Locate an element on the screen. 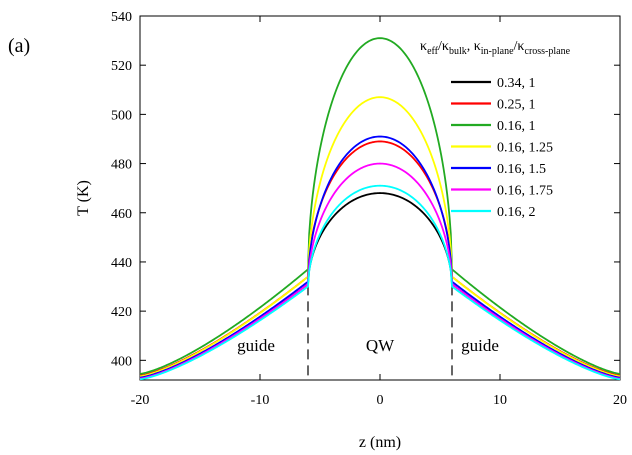  x-tick-label: 0 is located at coordinates (380, 400).